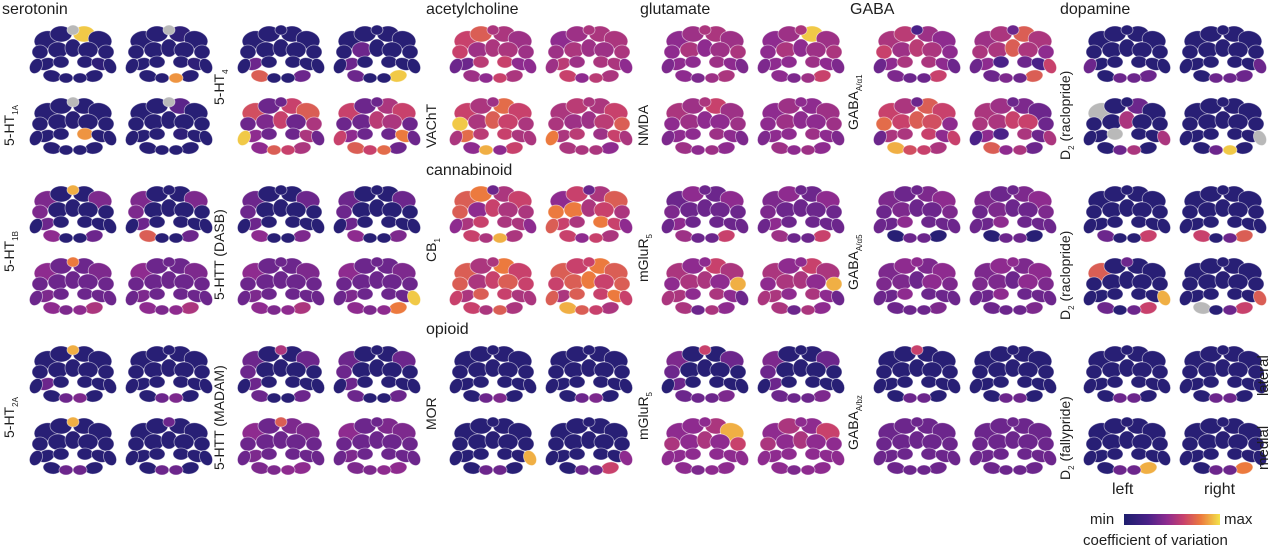  Describe the element at coordinates (1123, 489) in the screenshot. I see `view-label-left: left` at that location.